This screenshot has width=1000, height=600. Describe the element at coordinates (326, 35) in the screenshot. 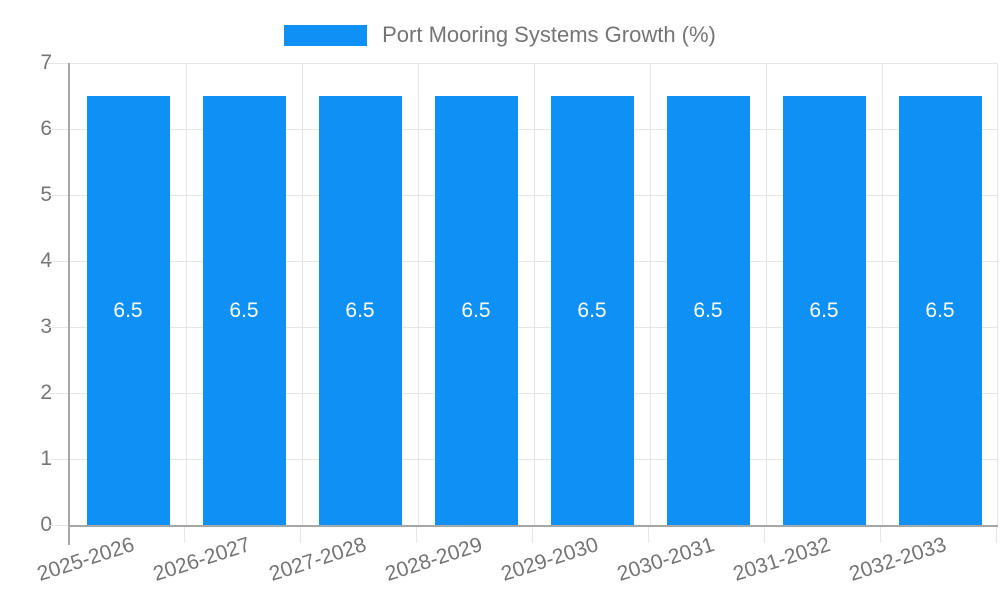

I see `legend-swatch` at that location.